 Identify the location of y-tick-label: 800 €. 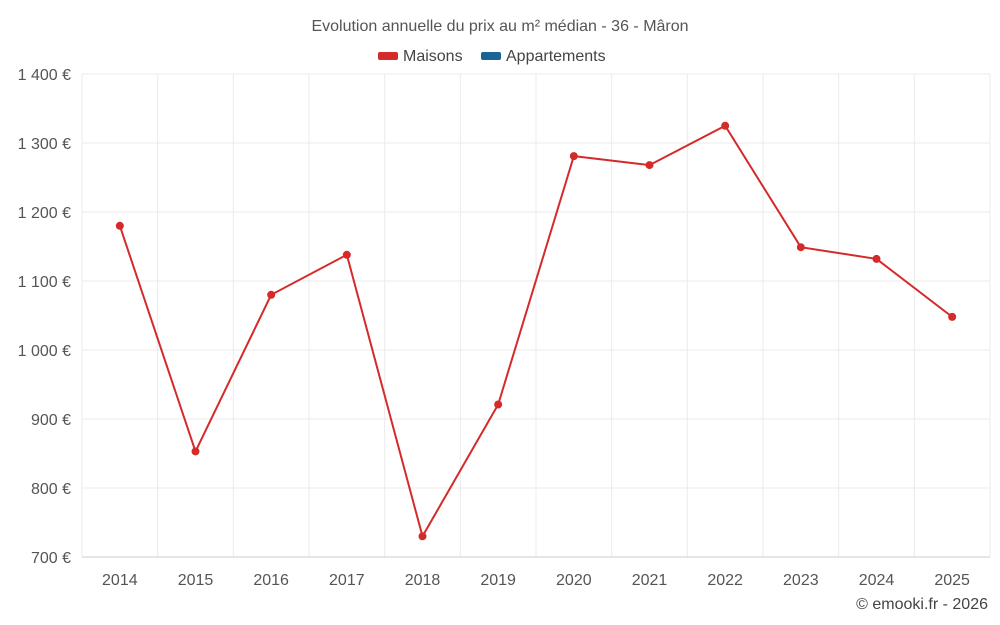
(51, 489).